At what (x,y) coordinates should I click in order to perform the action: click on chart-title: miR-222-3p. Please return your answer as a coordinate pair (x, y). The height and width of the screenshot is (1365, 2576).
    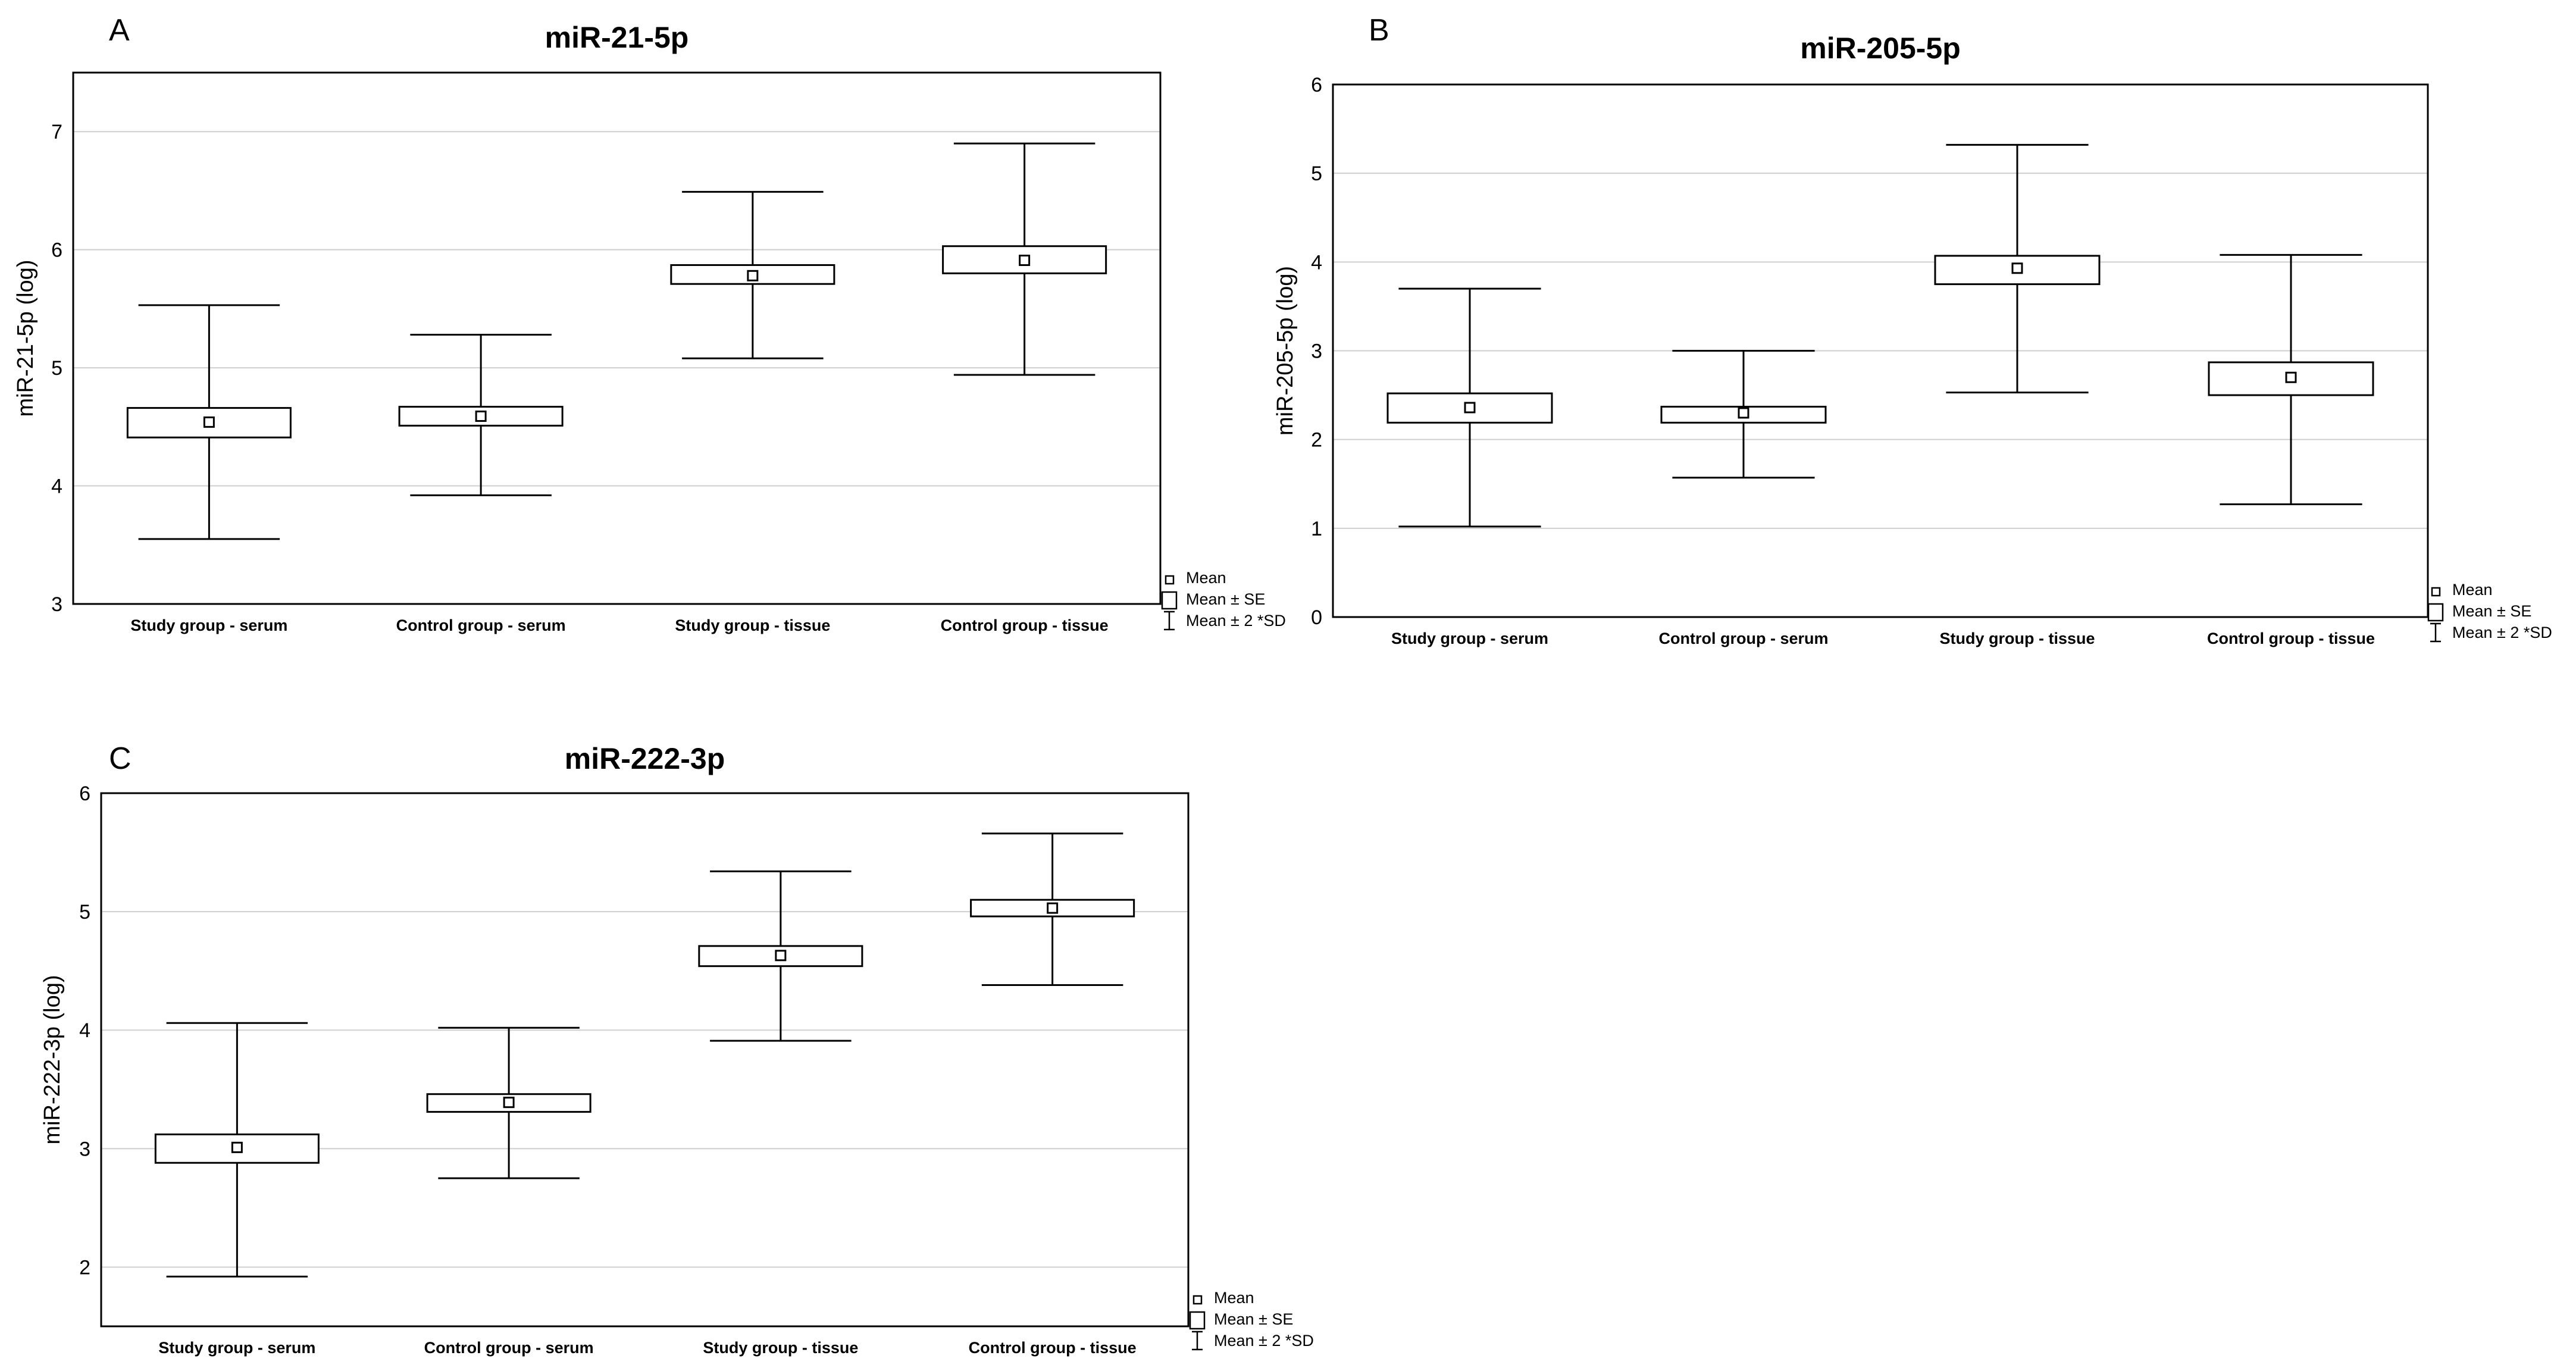
    Looking at the image, I should click on (645, 758).